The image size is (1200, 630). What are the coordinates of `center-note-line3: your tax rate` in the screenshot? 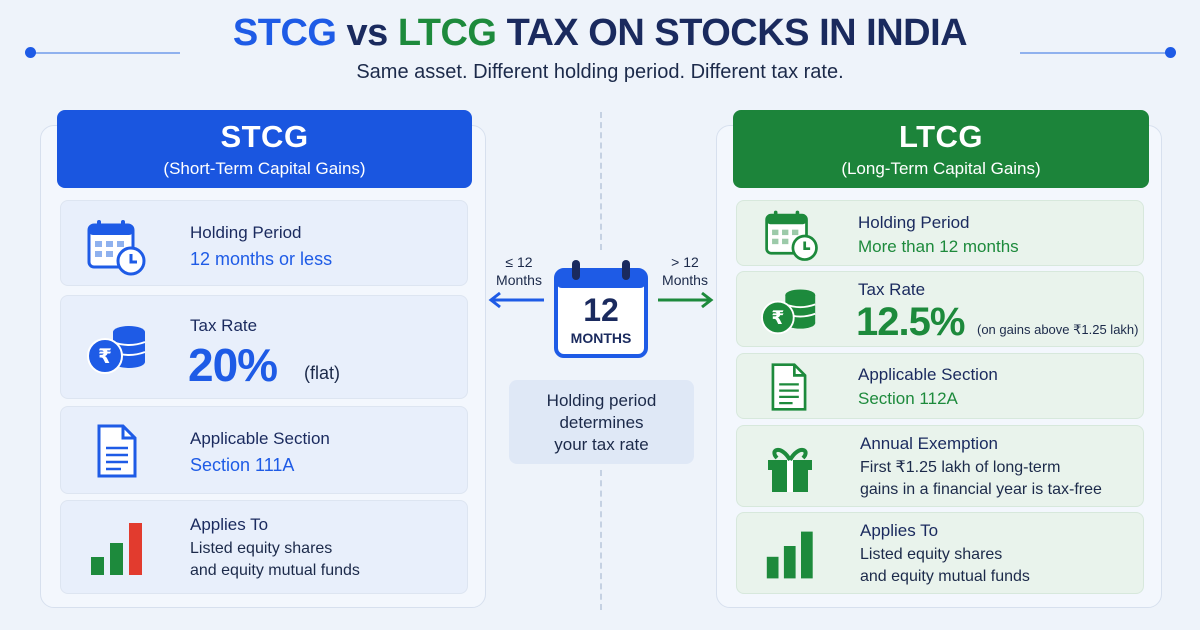 It's located at (601, 444).